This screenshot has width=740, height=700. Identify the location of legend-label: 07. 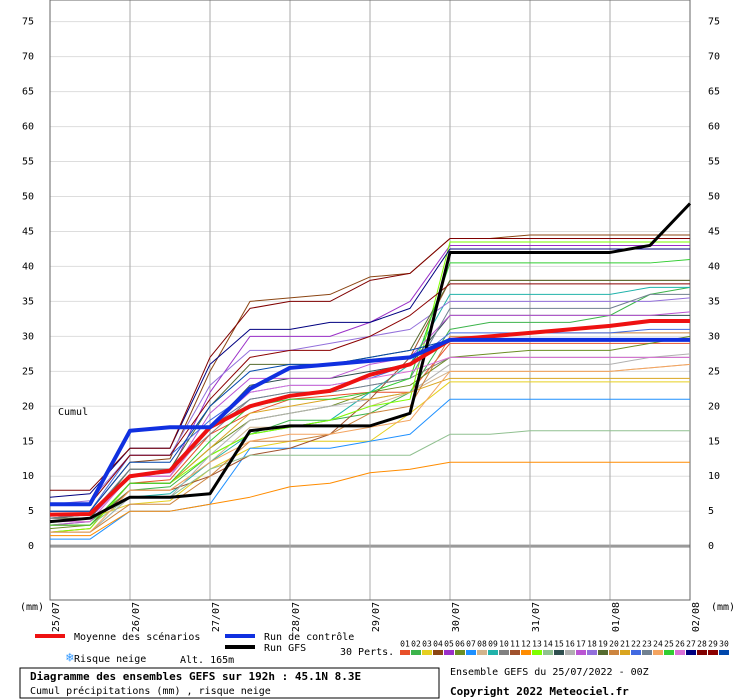
(471, 644).